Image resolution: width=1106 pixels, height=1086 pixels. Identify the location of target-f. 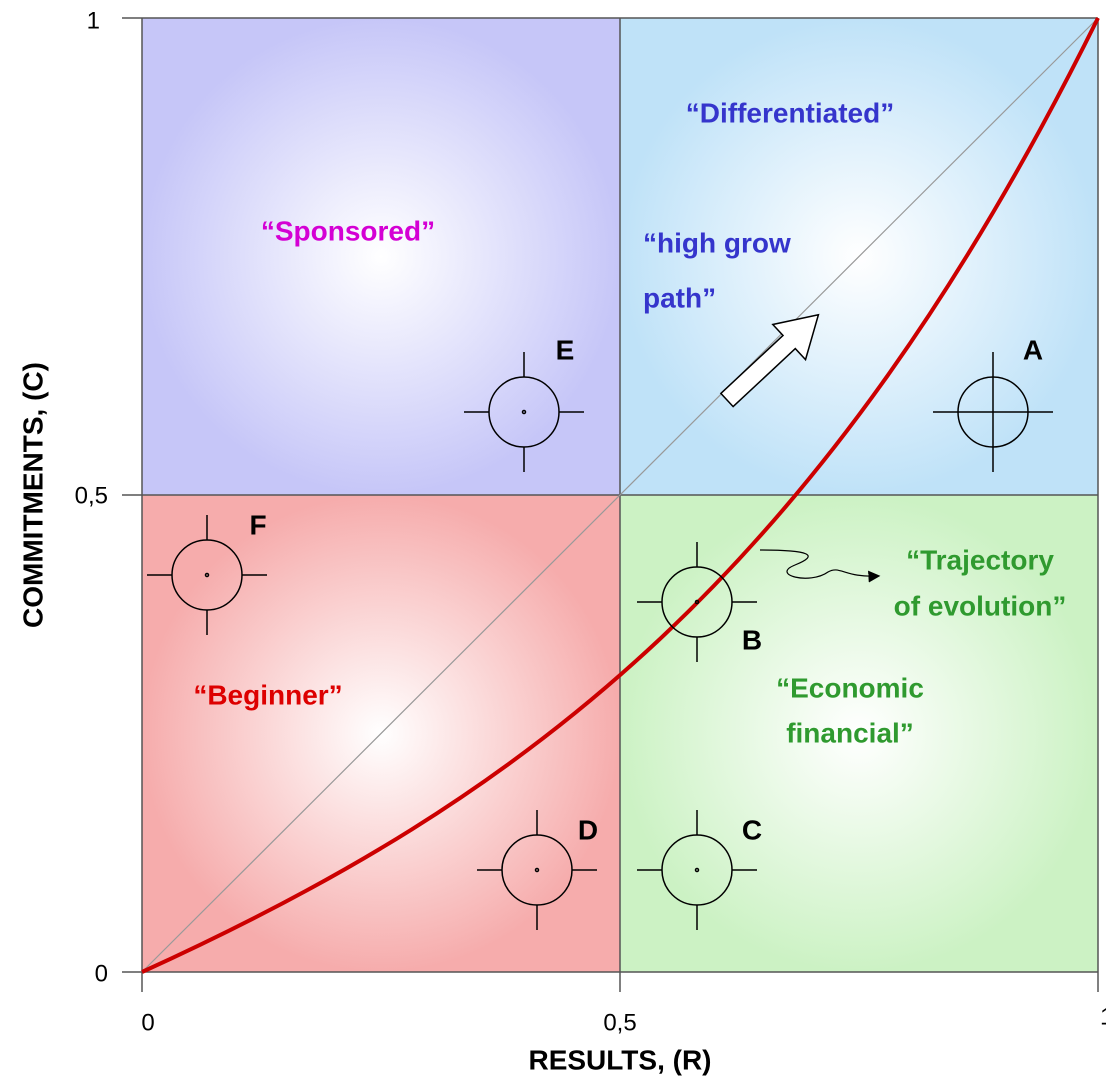
(207, 575).